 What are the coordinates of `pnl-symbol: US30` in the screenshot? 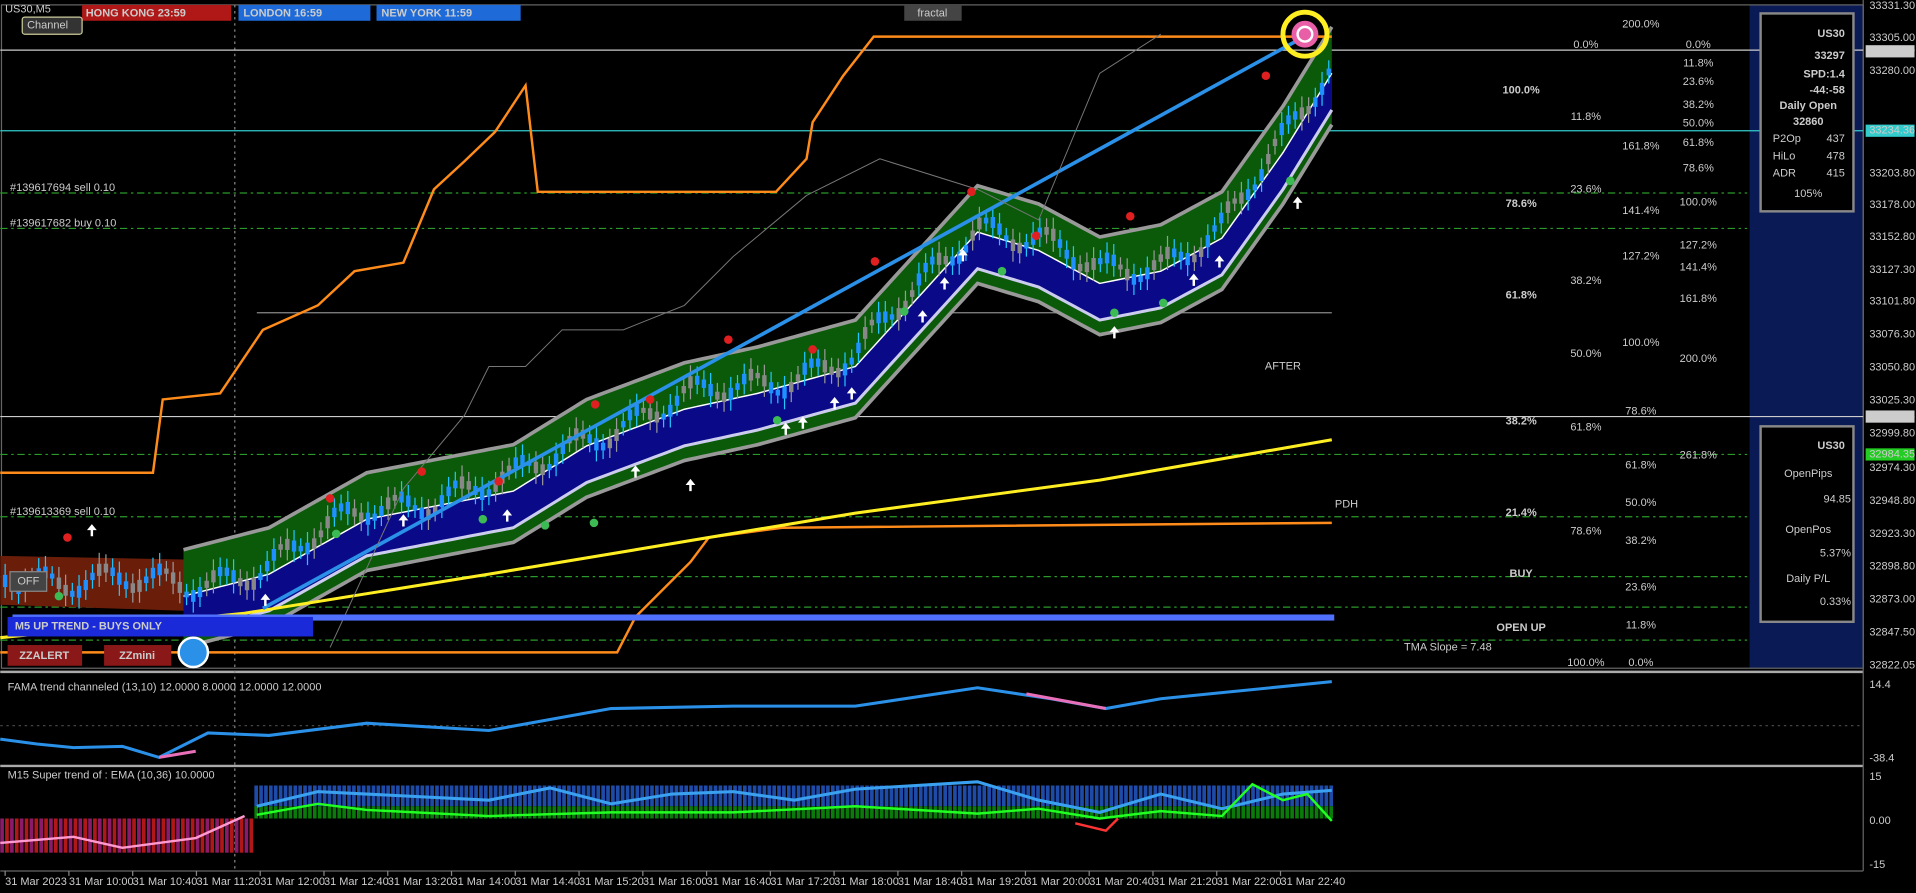 It's located at (1830, 446).